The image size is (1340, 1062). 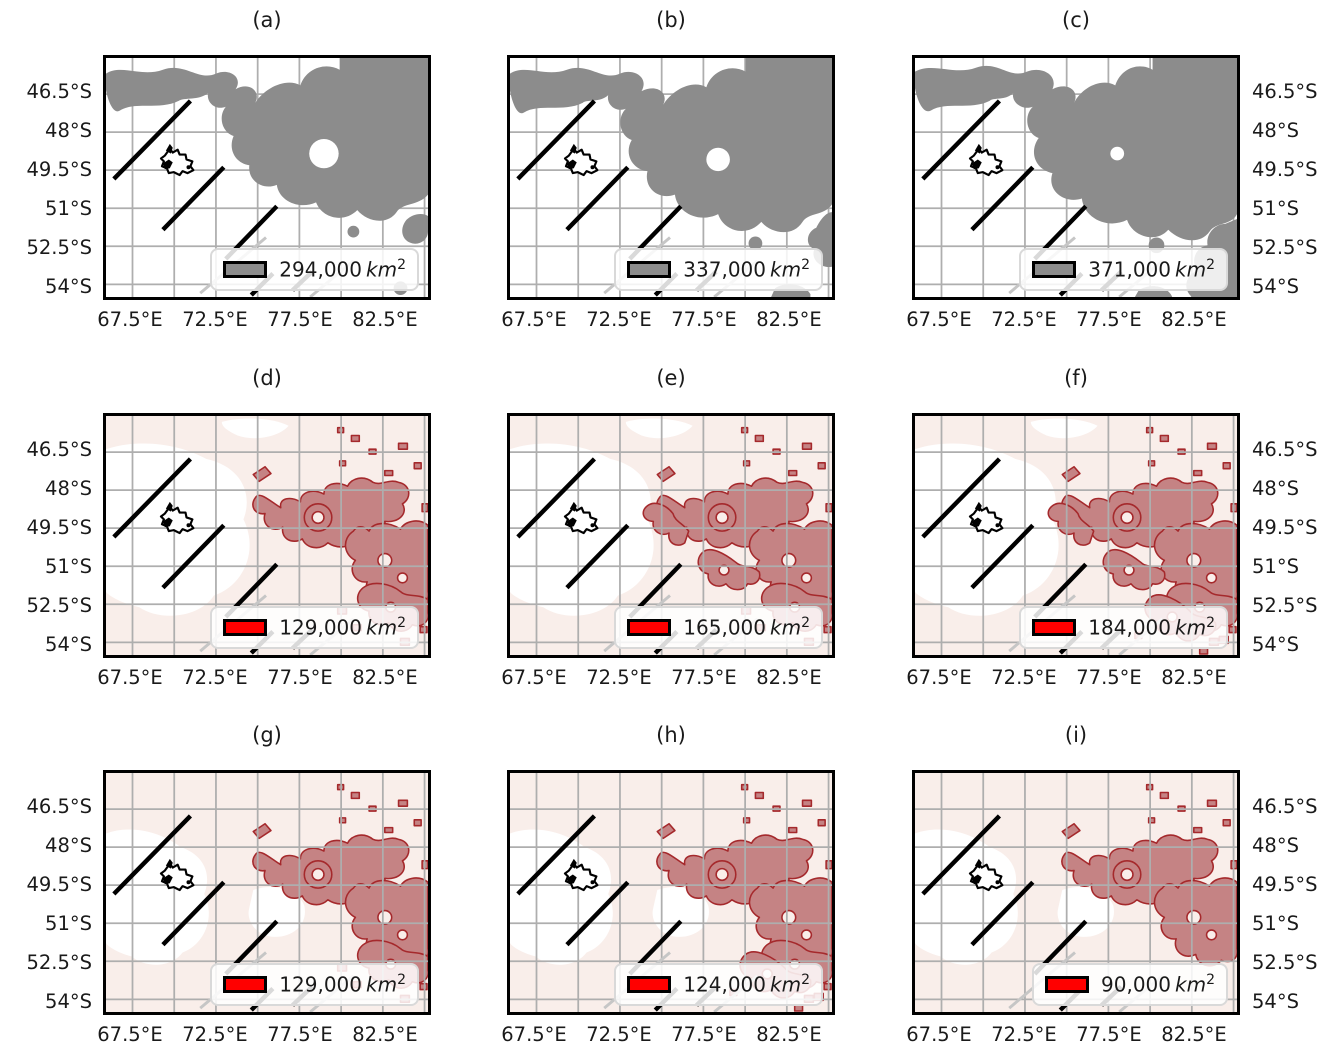 I want to click on legend-area-text: 184,000 km2, so click(x=1151, y=627).